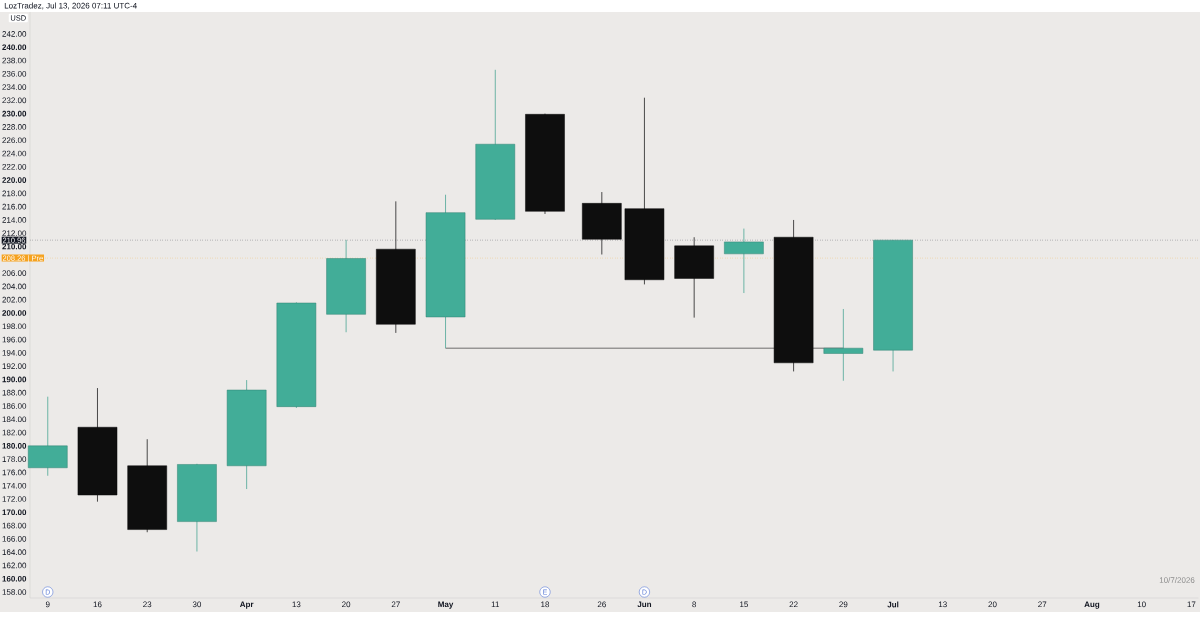 The width and height of the screenshot is (1200, 635). Describe the element at coordinates (14, 233) in the screenshot. I see `y-tick-label: 212.00` at that location.